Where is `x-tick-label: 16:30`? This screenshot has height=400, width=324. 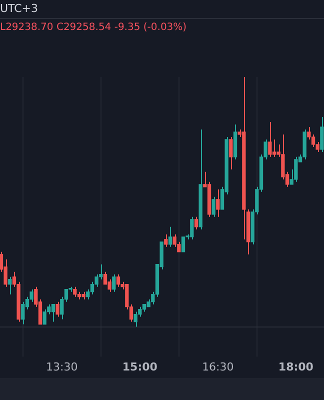 x-tick-label: 16:30 is located at coordinates (218, 367).